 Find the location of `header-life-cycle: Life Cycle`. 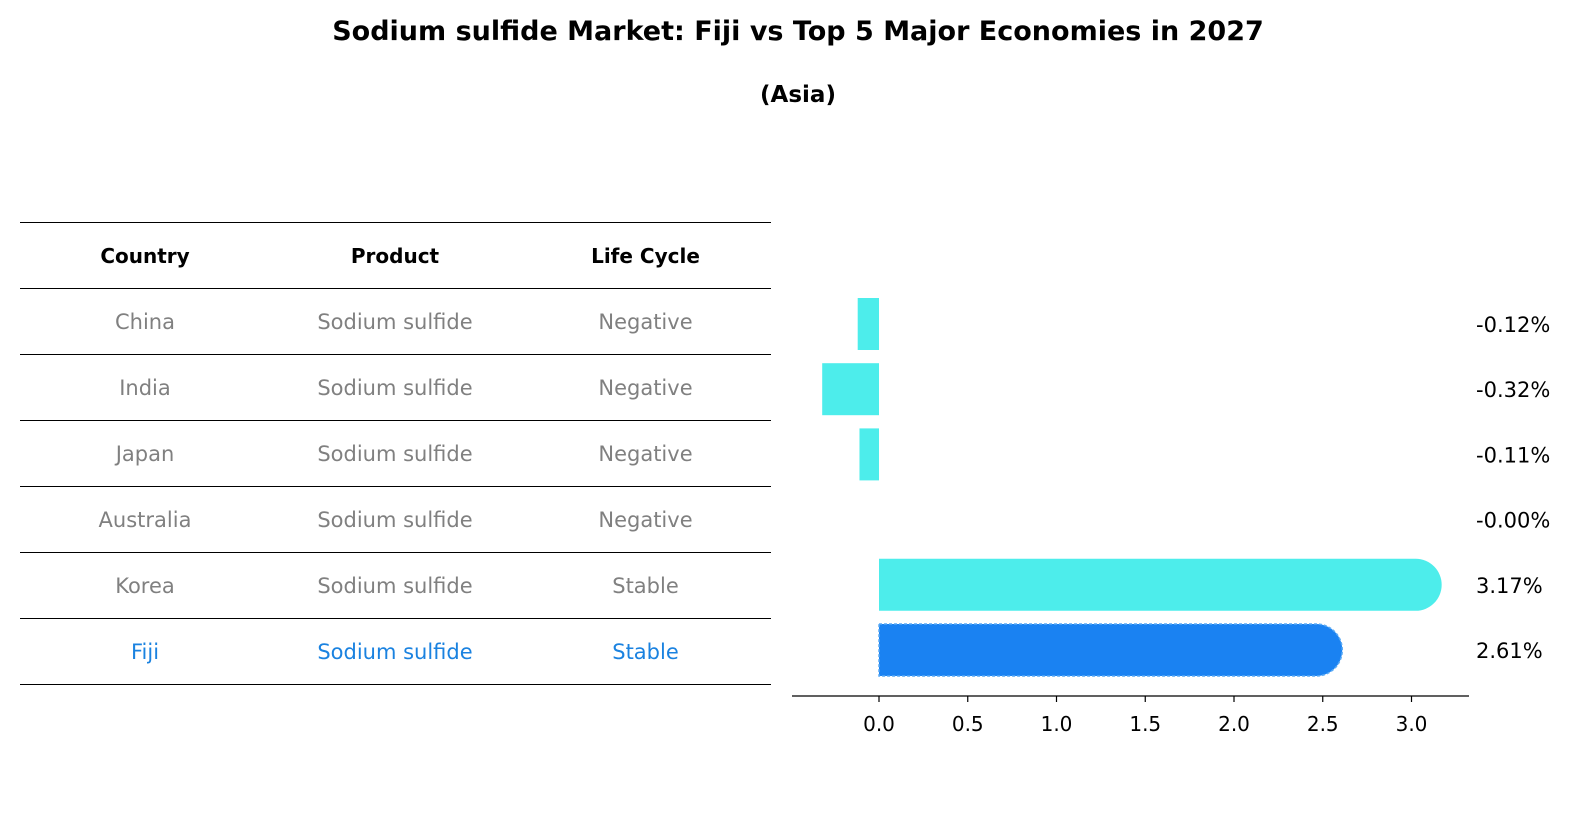

header-life-cycle: Life Cycle is located at coordinates (645, 255).